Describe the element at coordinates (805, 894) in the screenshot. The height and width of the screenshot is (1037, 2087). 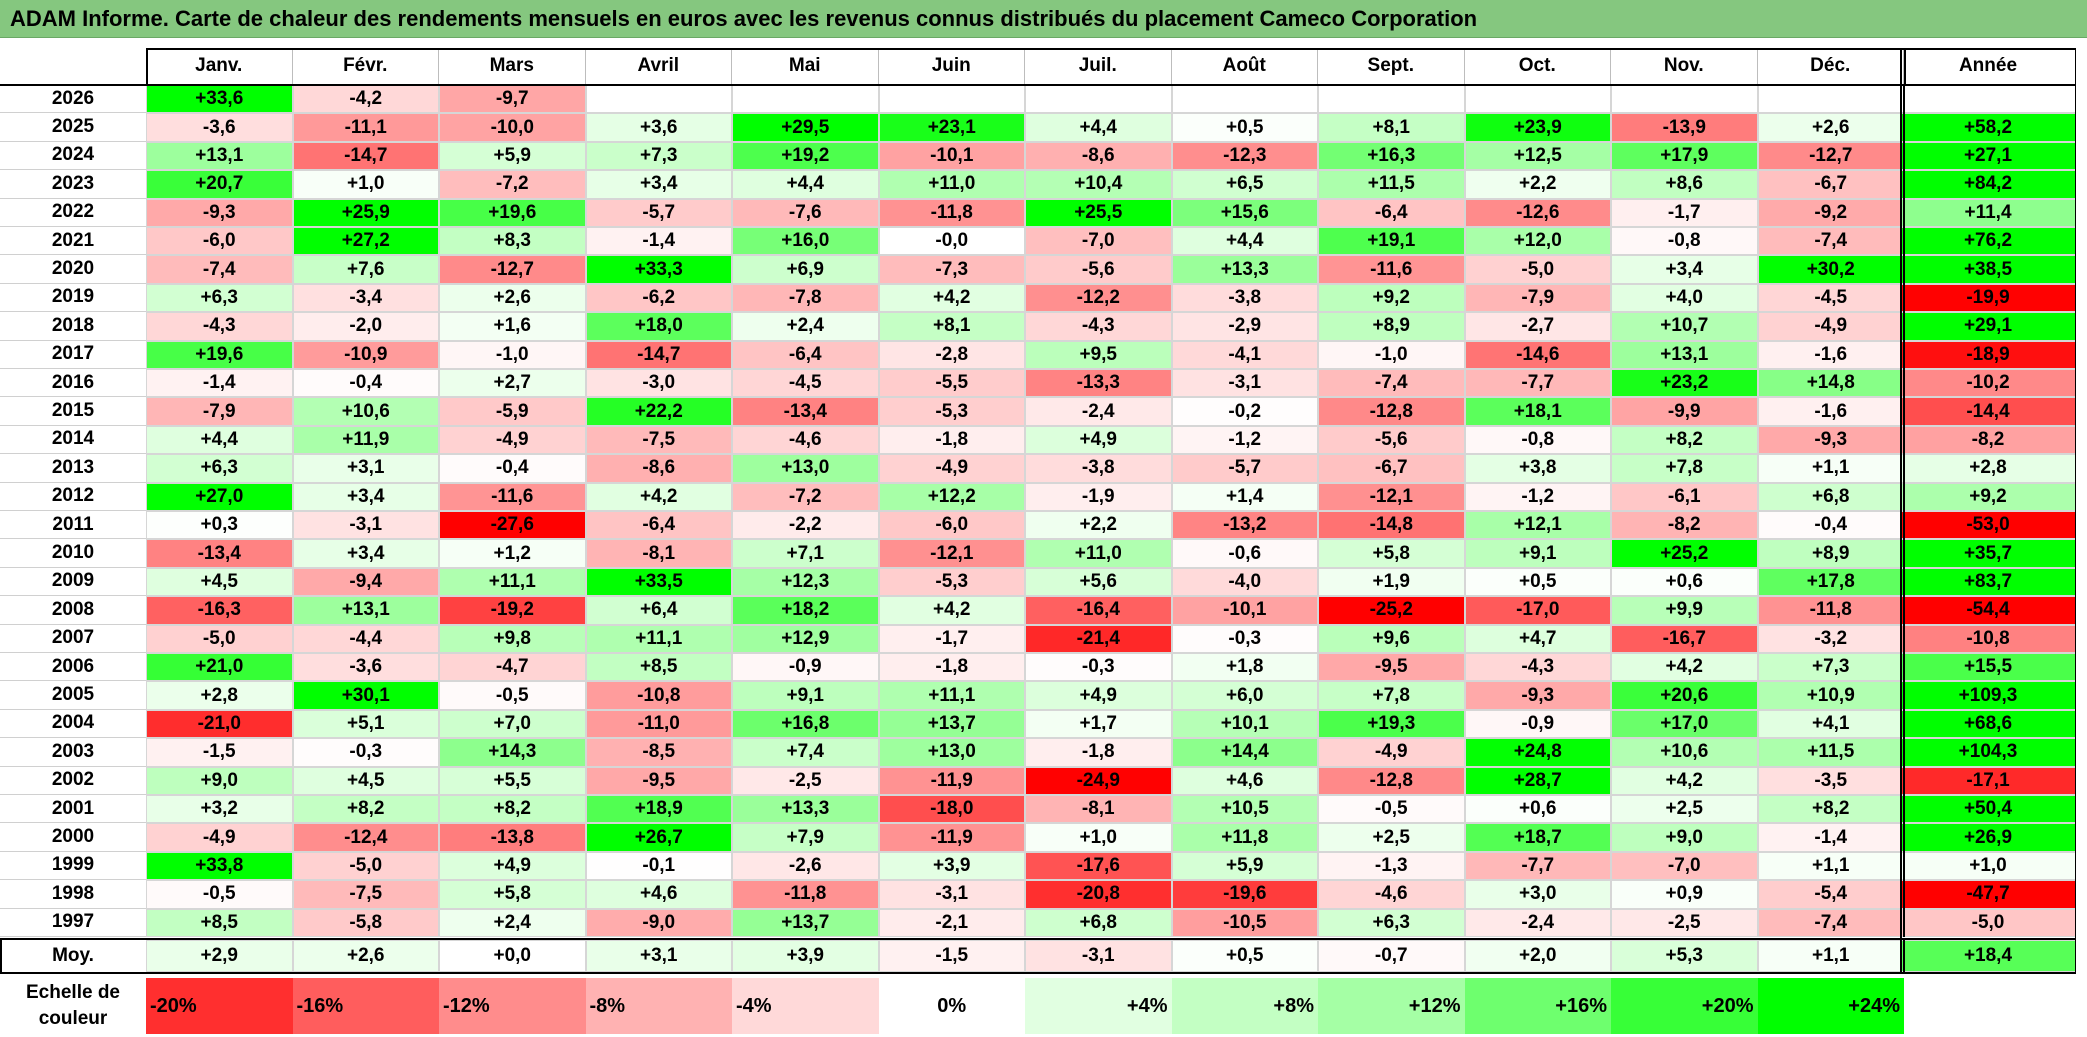
I see `heatmap-cell: -11,8` at that location.